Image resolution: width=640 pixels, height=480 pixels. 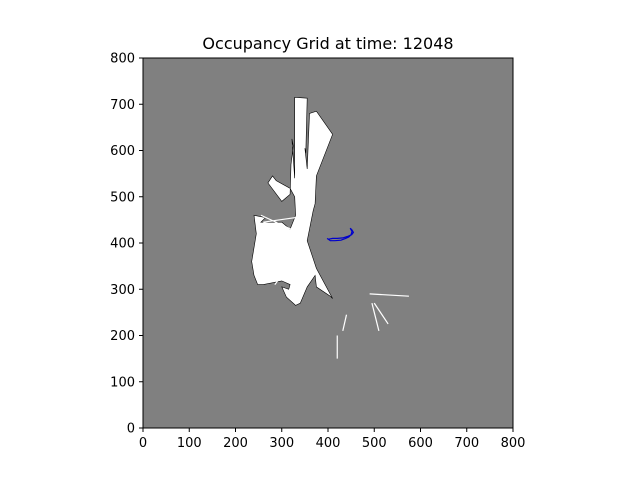 What do you see at coordinates (327, 43) in the screenshot?
I see `chart-title: Occupancy Grid at time: 12048` at bounding box center [327, 43].